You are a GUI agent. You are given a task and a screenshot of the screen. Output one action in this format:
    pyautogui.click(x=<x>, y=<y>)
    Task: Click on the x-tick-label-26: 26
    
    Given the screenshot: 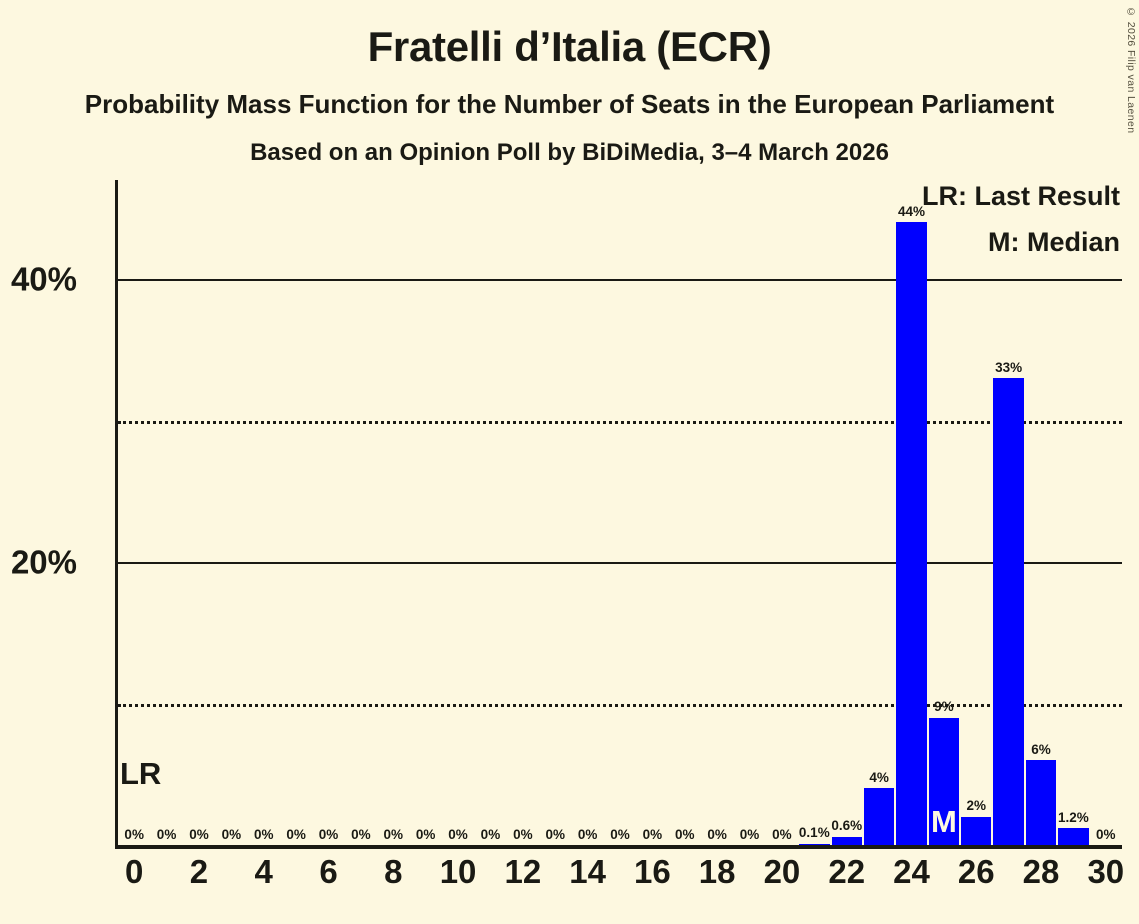 What is the action you would take?
    pyautogui.click(x=976, y=871)
    